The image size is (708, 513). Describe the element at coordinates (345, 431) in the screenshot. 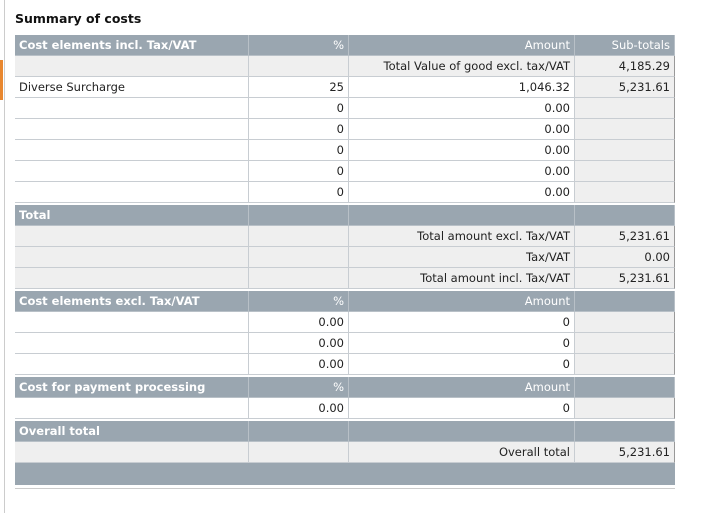

I see `section-header: Overall total` at that location.